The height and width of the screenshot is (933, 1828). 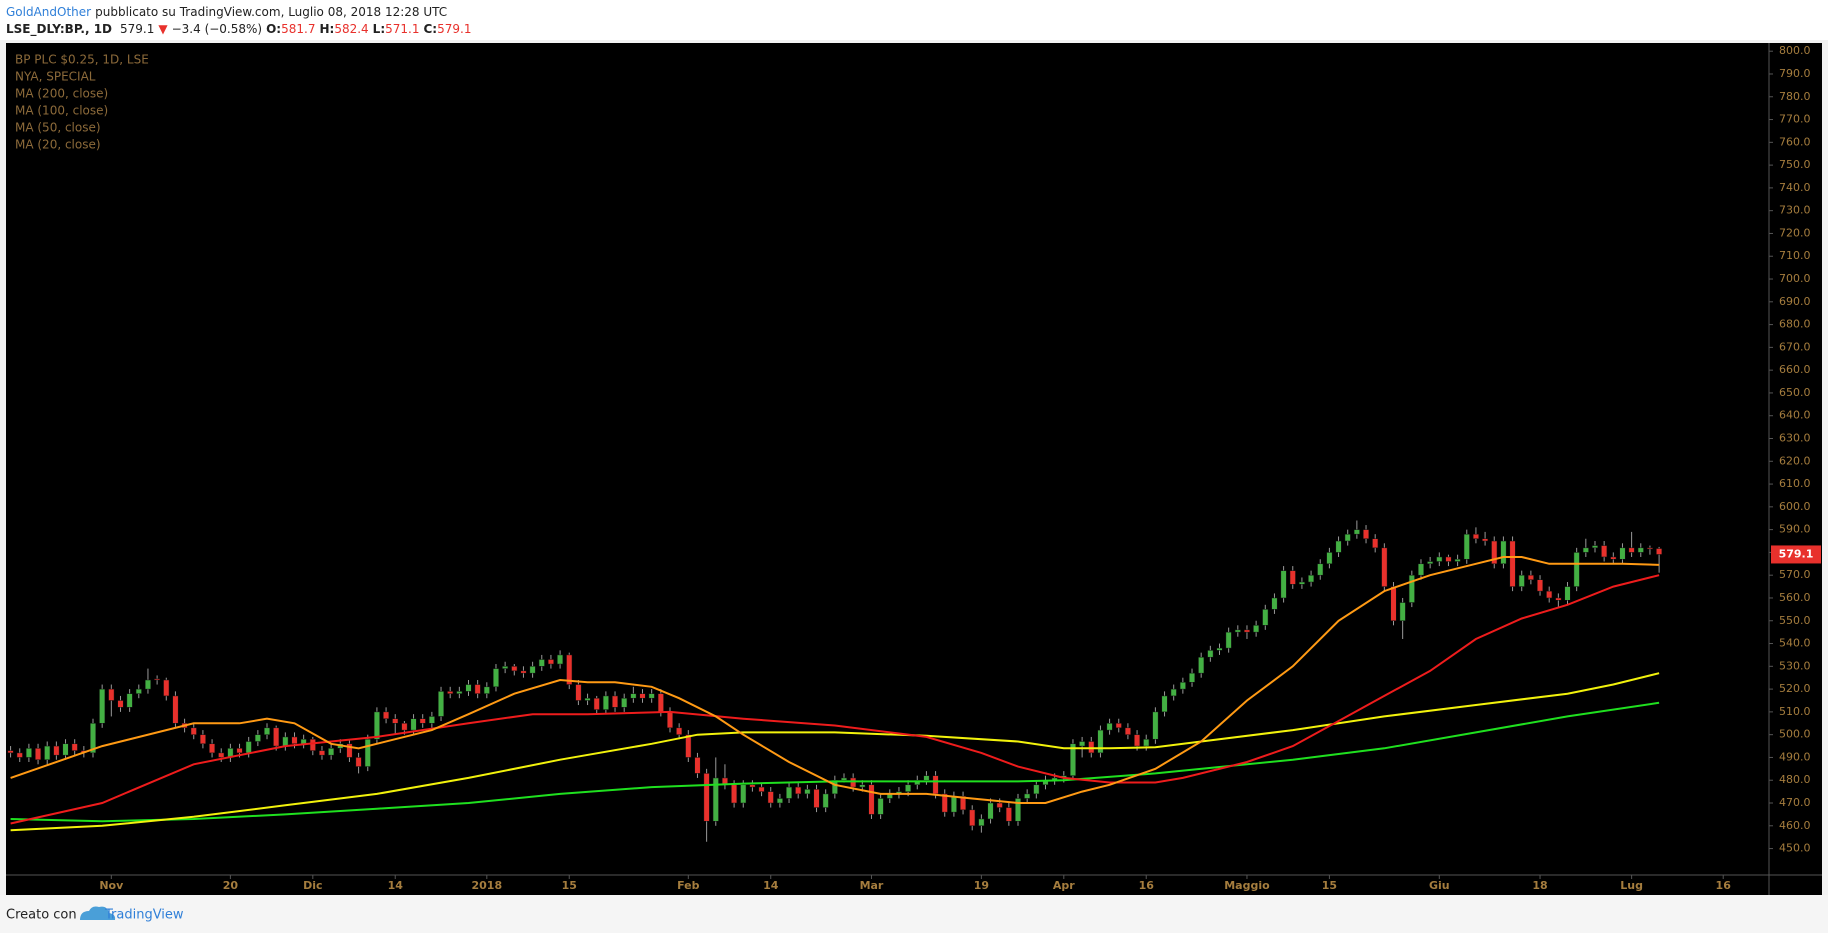 What do you see at coordinates (98, 913) in the screenshot?
I see `logo` at bounding box center [98, 913].